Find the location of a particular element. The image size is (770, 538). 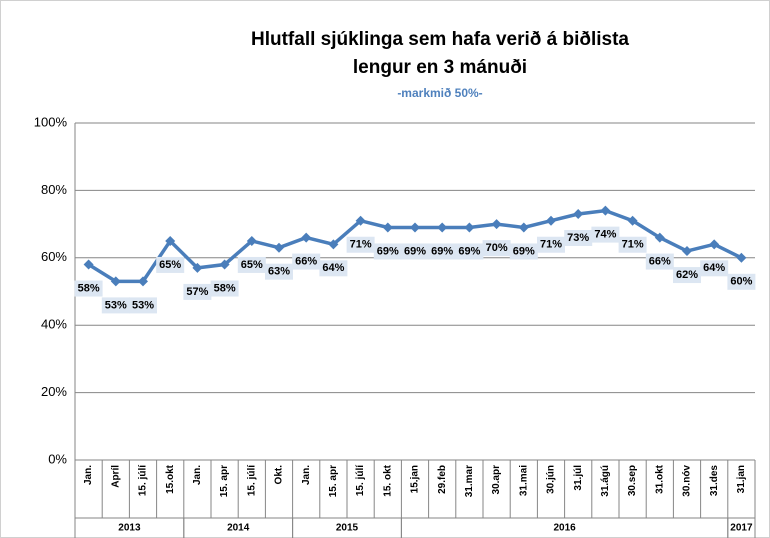

x-tick-label: 15.okt is located at coordinates (170, 479).